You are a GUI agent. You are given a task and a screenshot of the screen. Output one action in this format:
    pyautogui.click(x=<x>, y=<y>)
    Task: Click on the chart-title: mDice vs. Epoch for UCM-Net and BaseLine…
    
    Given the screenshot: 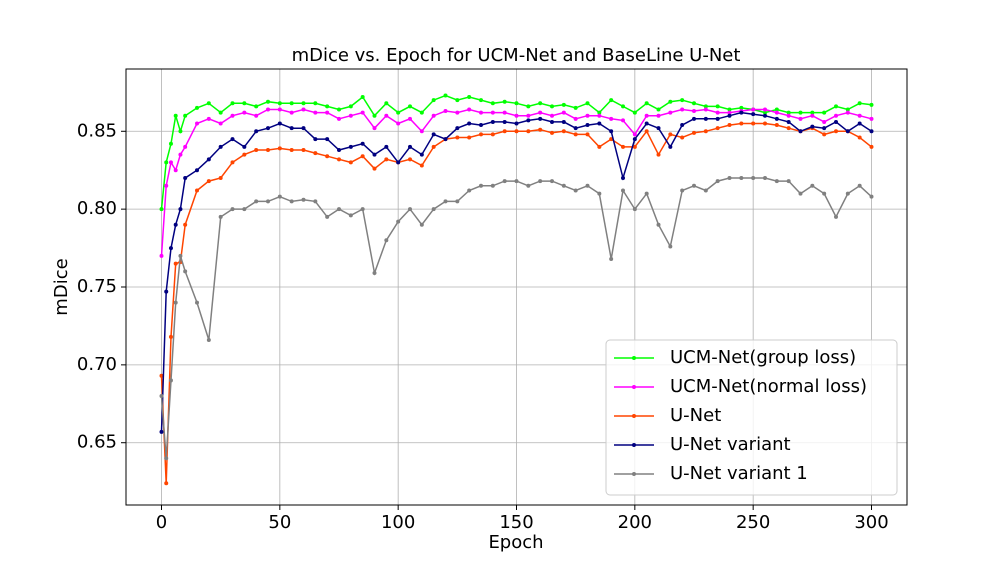 What is the action you would take?
    pyautogui.click(x=516, y=55)
    